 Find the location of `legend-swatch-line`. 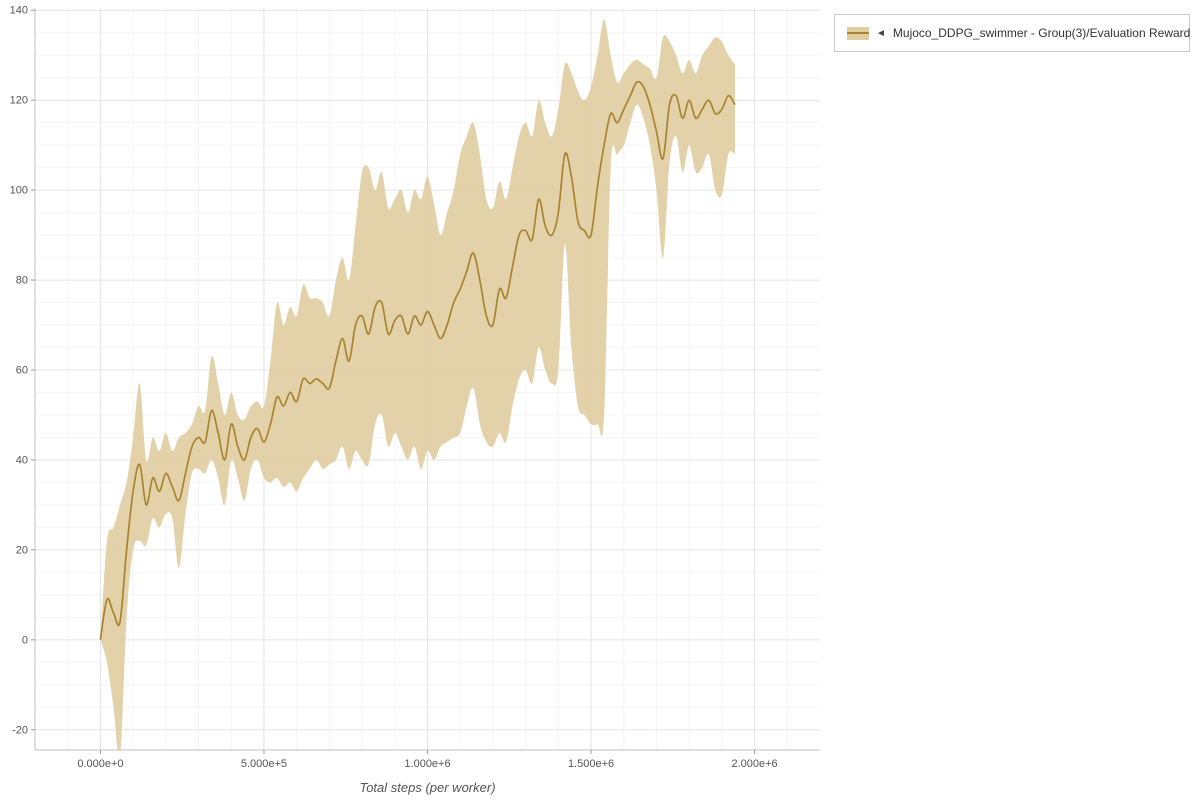

legend-swatch-line is located at coordinates (858, 32).